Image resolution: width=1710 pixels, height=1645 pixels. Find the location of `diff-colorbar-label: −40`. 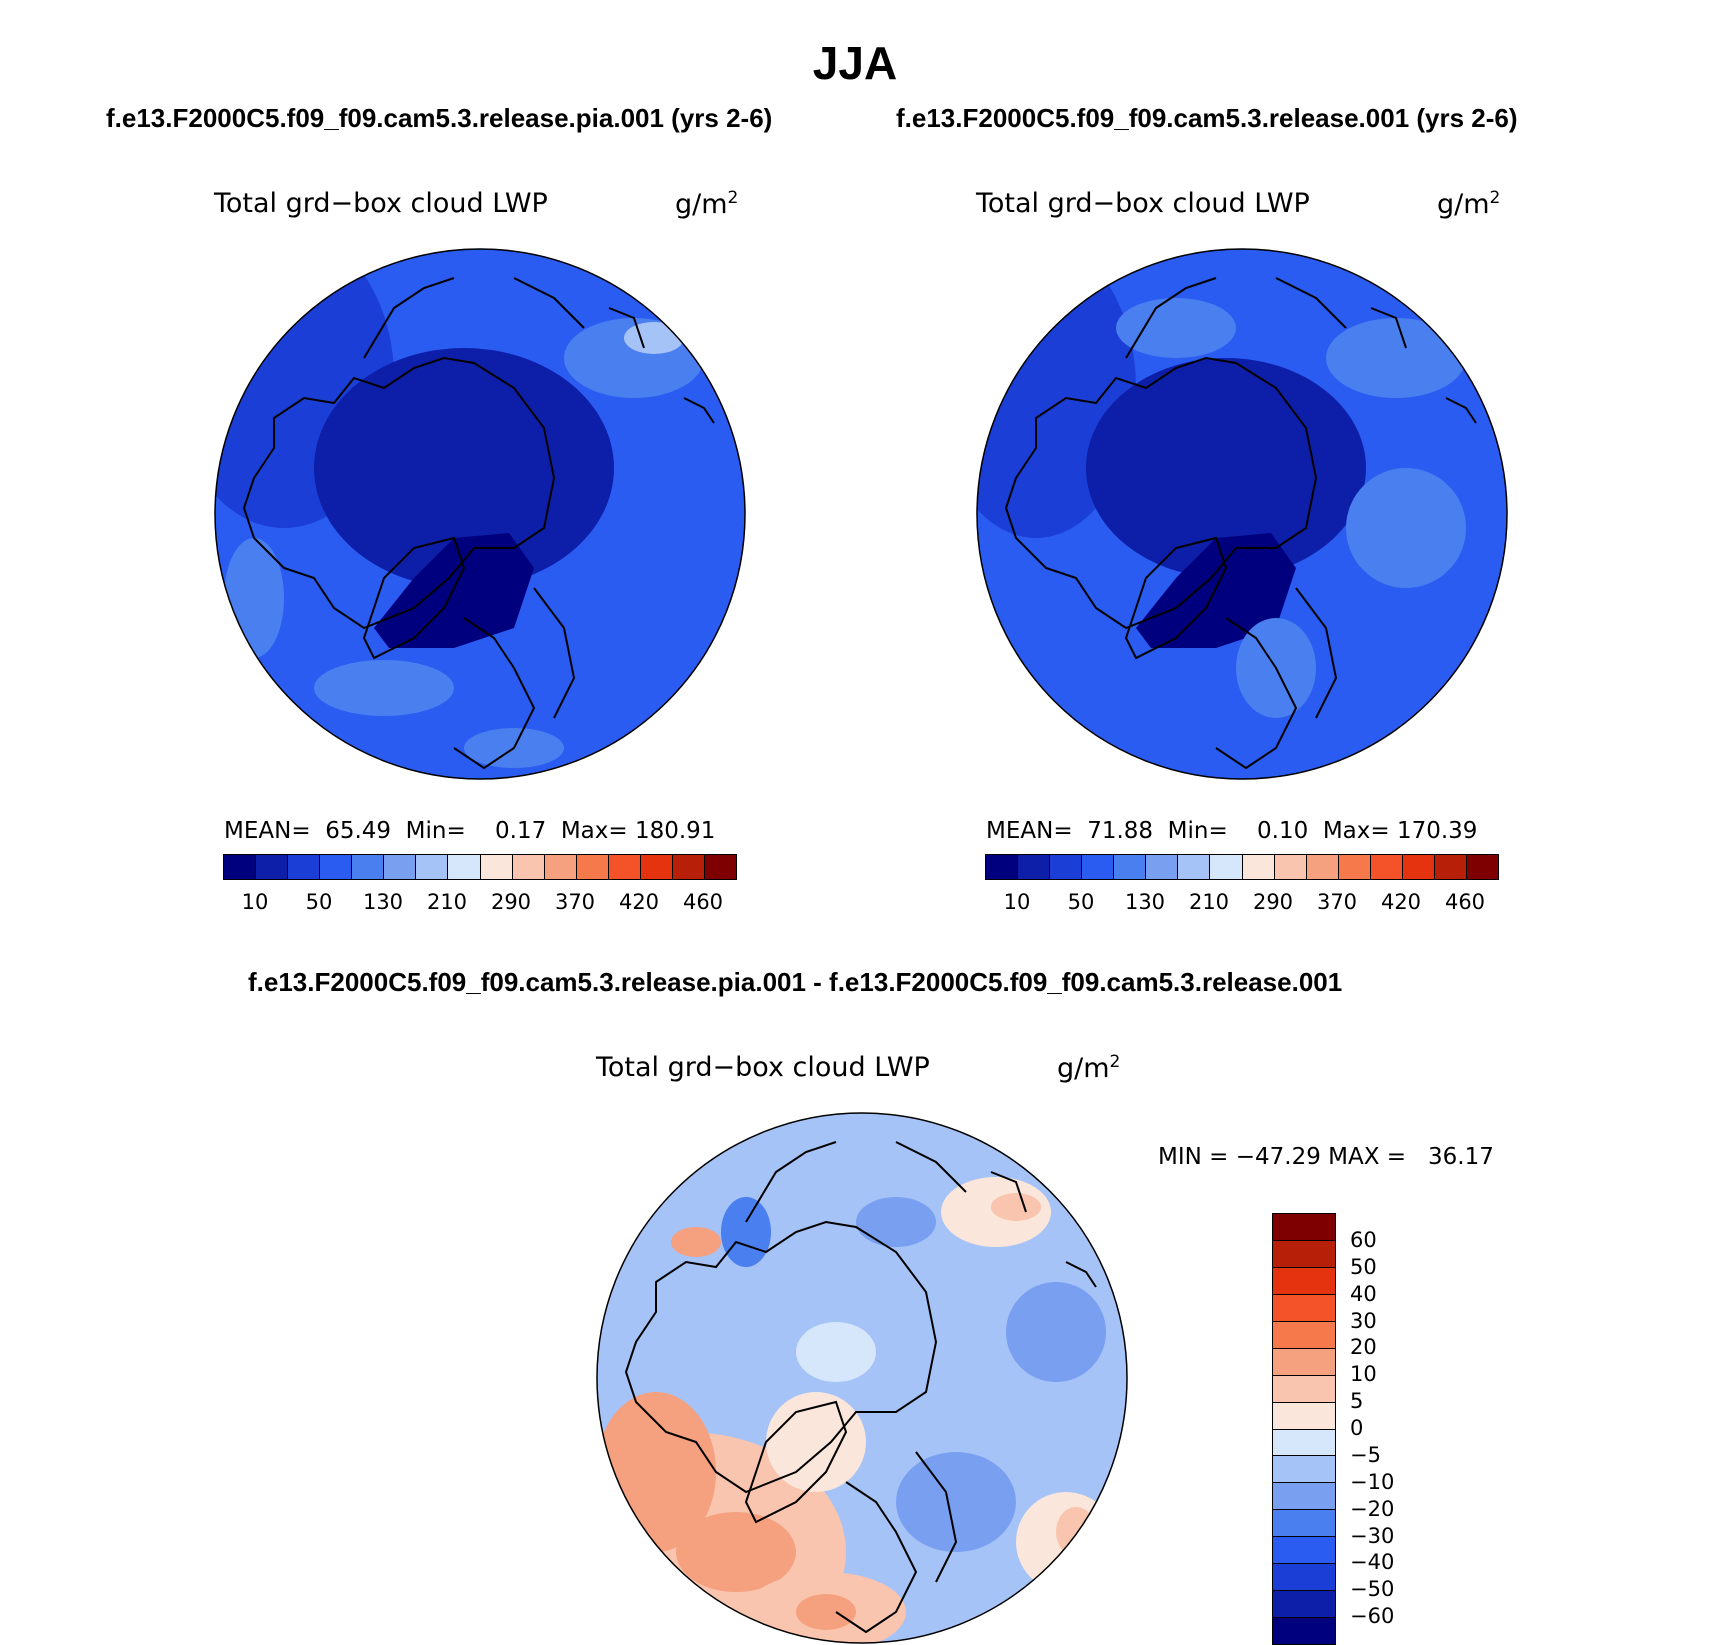

diff-colorbar-label: −40 is located at coordinates (1372, 1562).